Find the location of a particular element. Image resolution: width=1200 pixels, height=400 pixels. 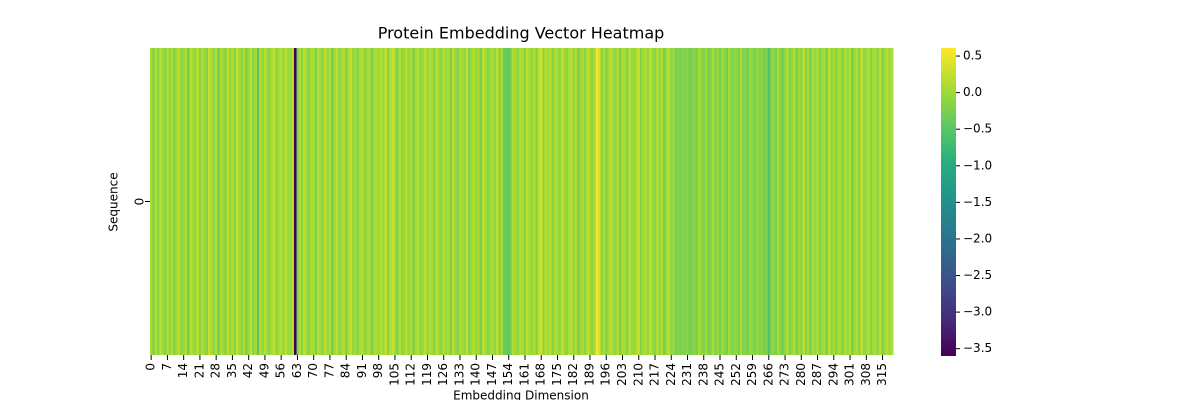

x-tick-label: 0 is located at coordinates (151, 367).